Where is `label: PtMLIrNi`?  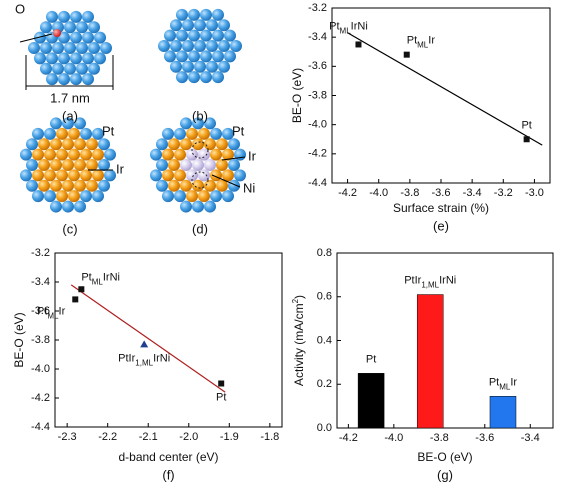
label: PtMLIrNi is located at coordinates (348, 27).